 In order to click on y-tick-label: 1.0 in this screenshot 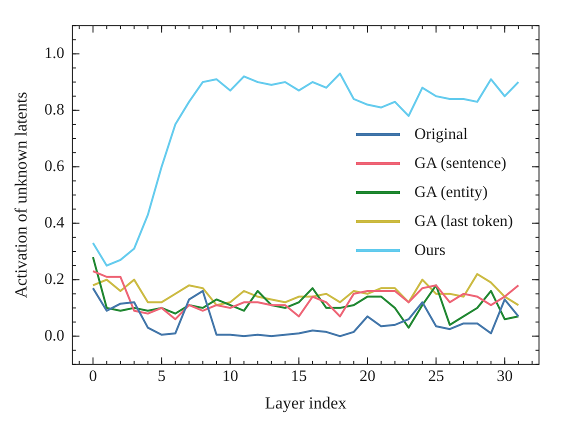, I will do `click(54, 53)`.